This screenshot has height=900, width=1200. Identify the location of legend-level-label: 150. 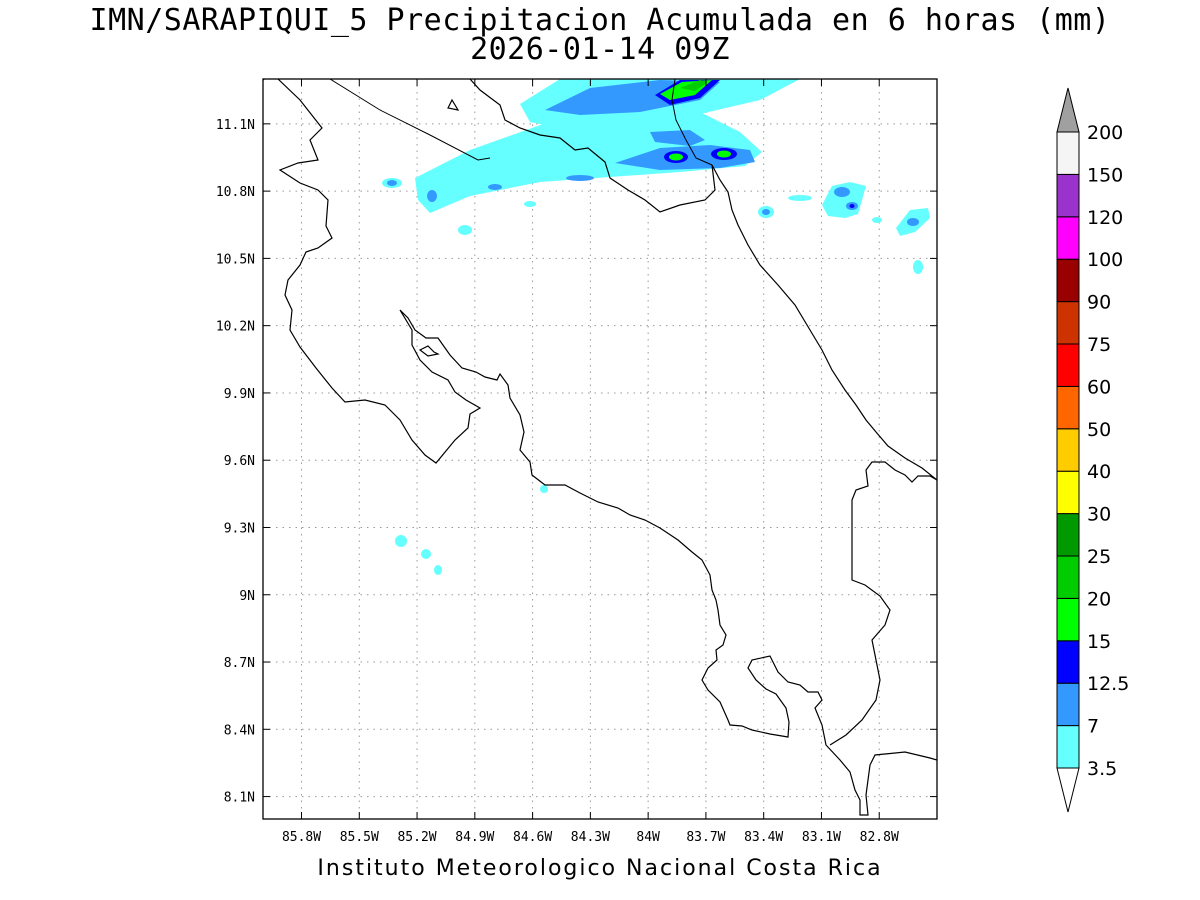
(1105, 175).